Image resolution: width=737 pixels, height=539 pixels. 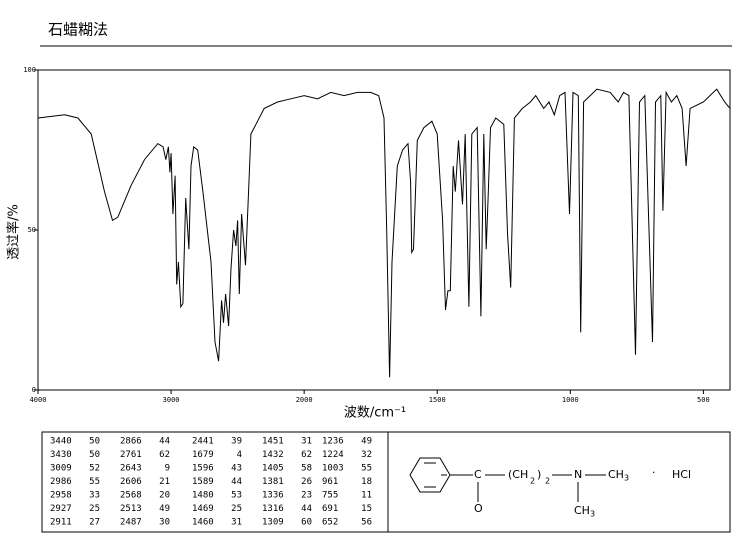 I want to click on peak-transmittance: 18, so click(x=366, y=482).